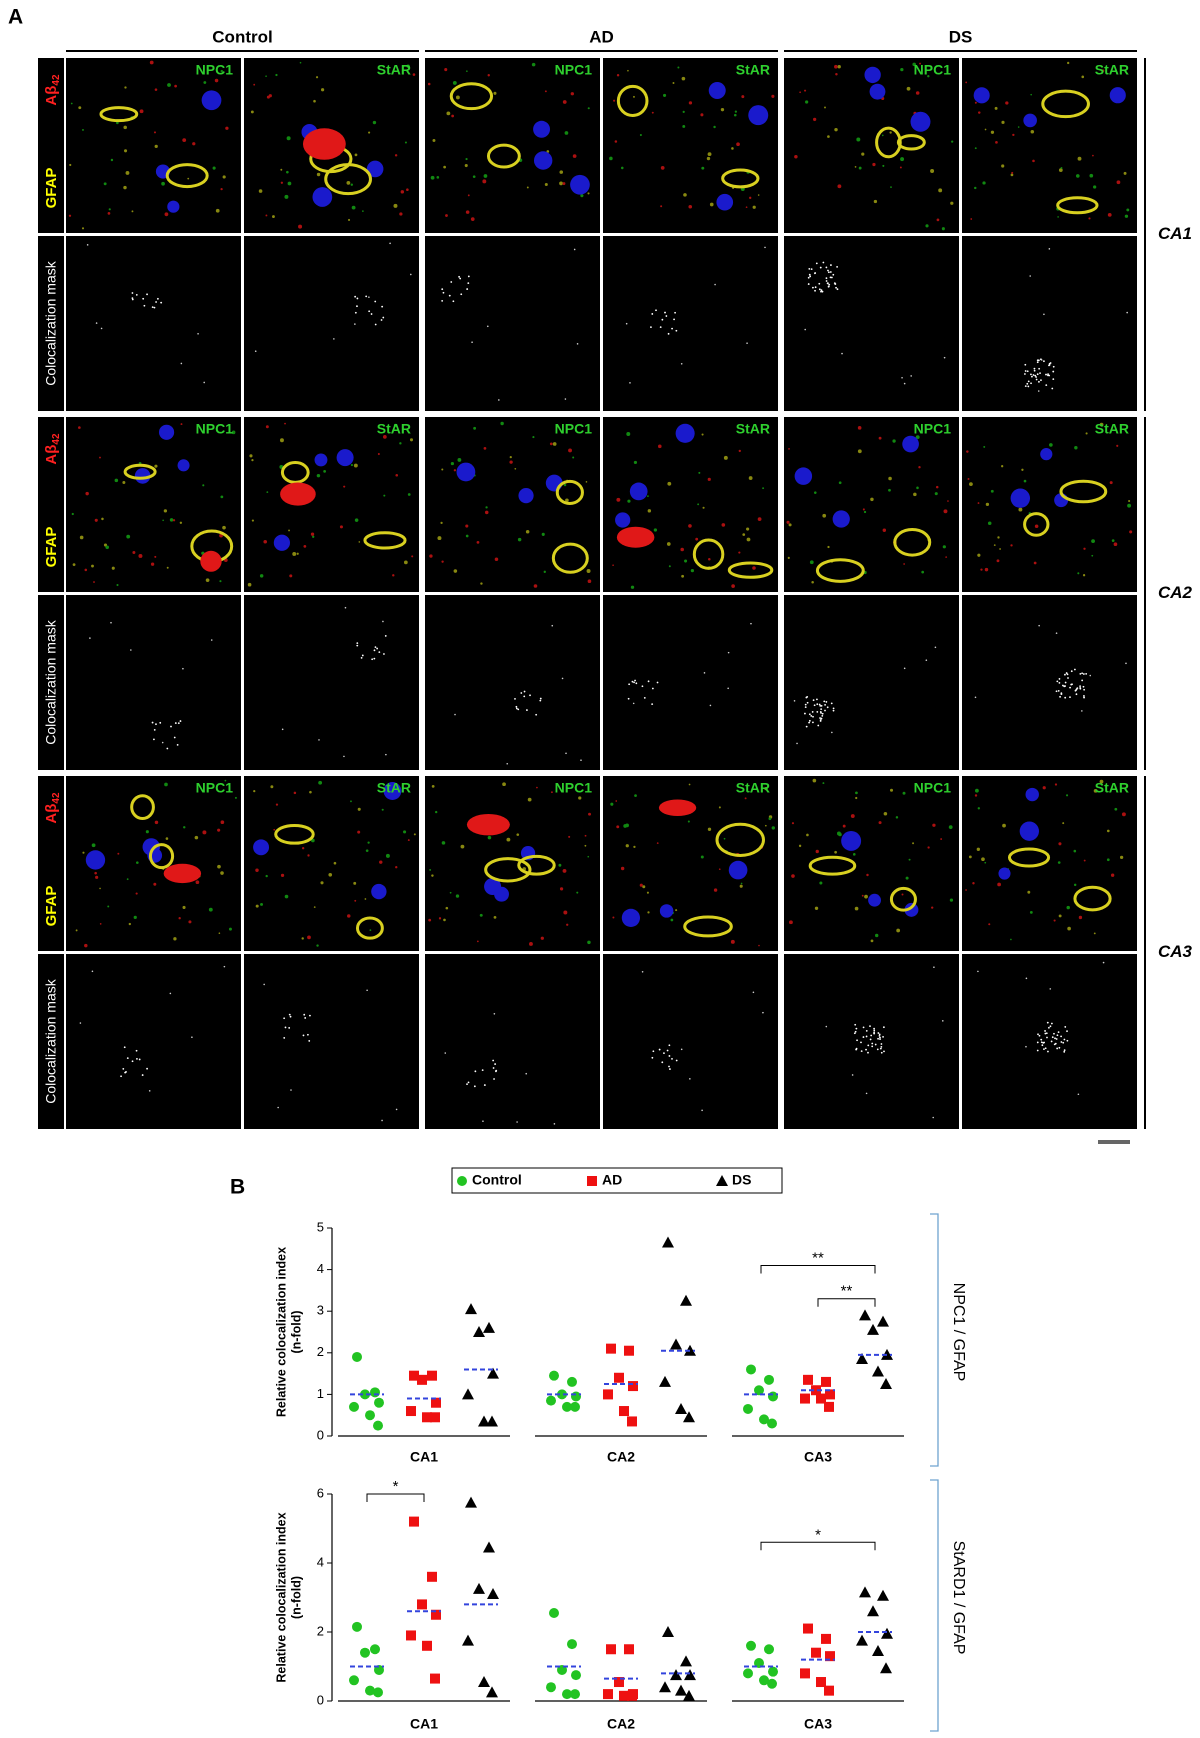 This screenshot has height=1738, width=1200. I want to click on significance-bracket, so click(846, 1302).